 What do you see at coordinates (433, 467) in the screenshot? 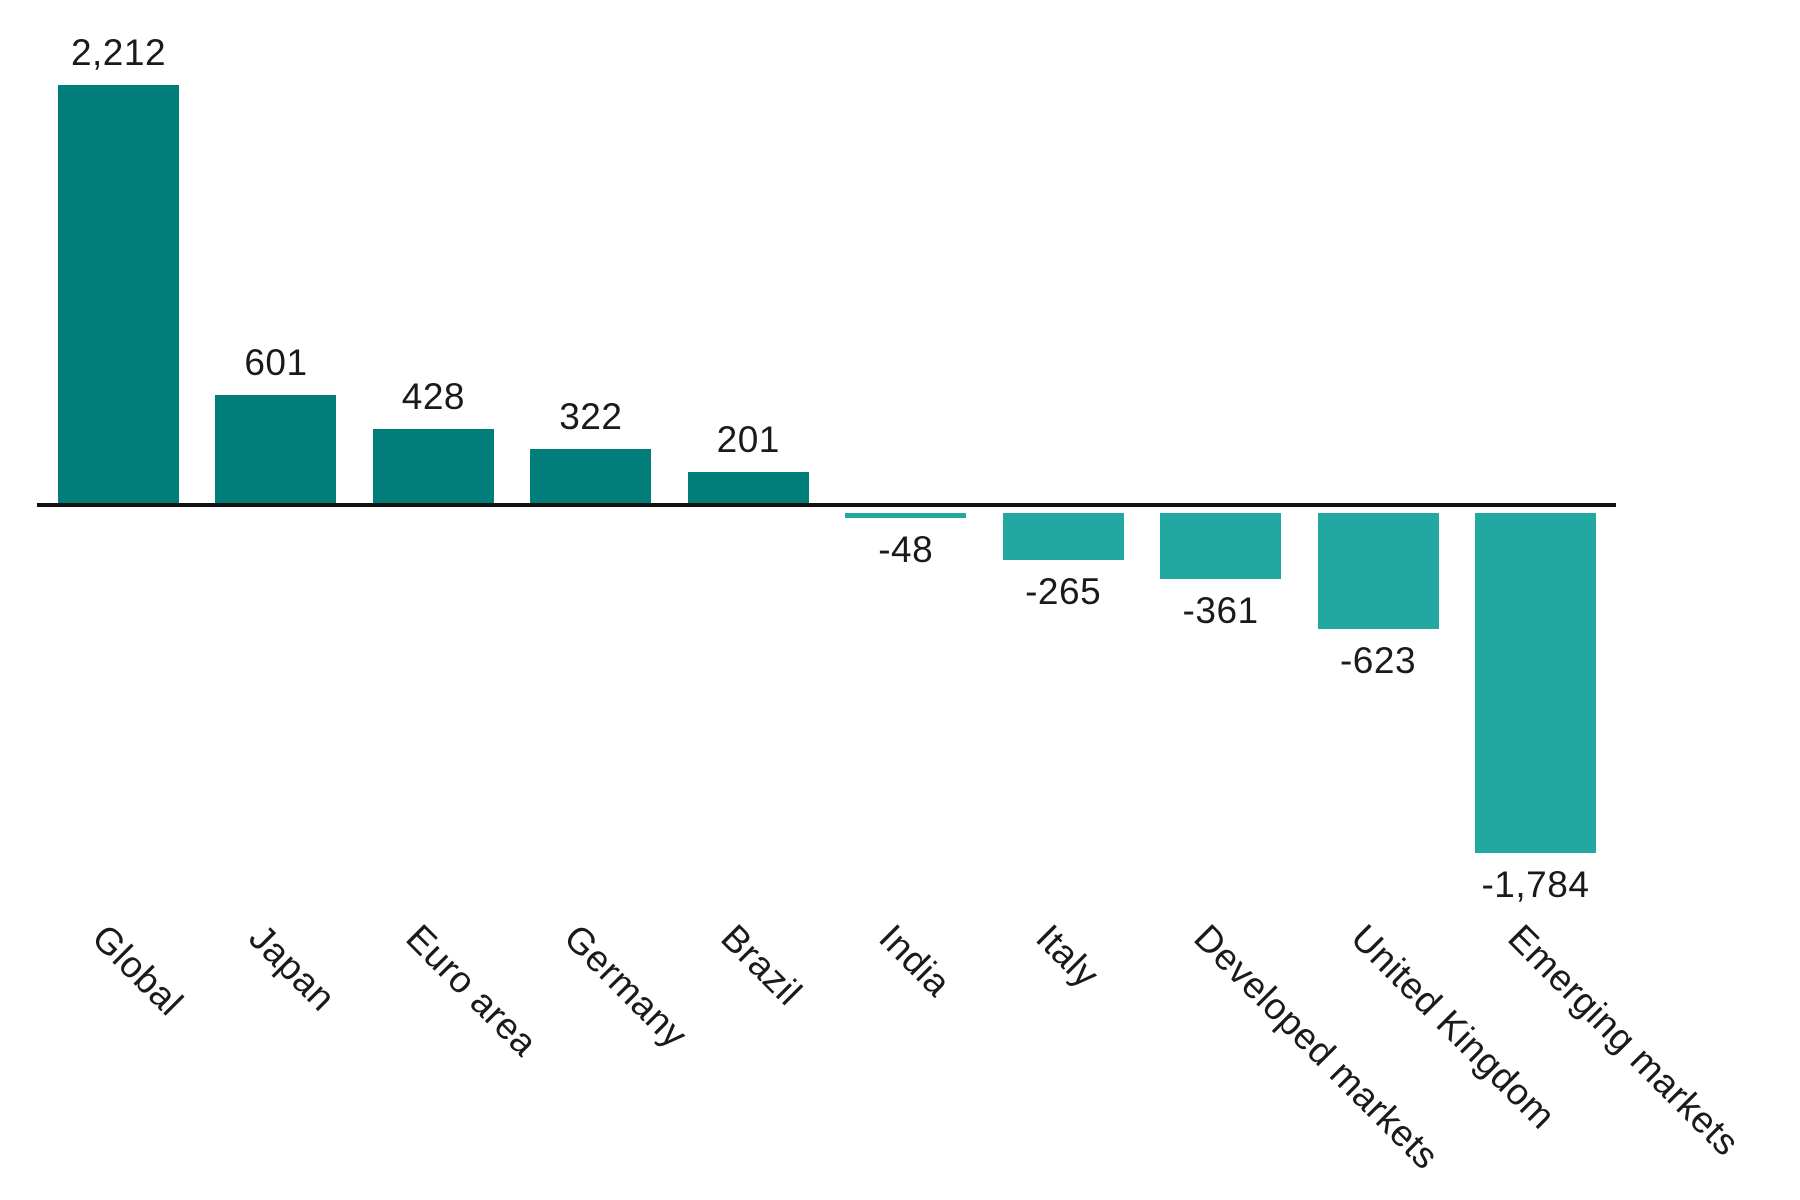
I see `bar-euro-area` at bounding box center [433, 467].